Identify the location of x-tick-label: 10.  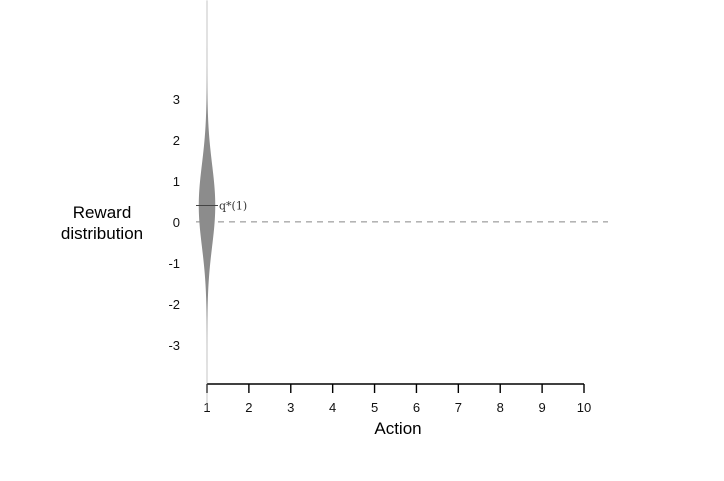
(584, 407).